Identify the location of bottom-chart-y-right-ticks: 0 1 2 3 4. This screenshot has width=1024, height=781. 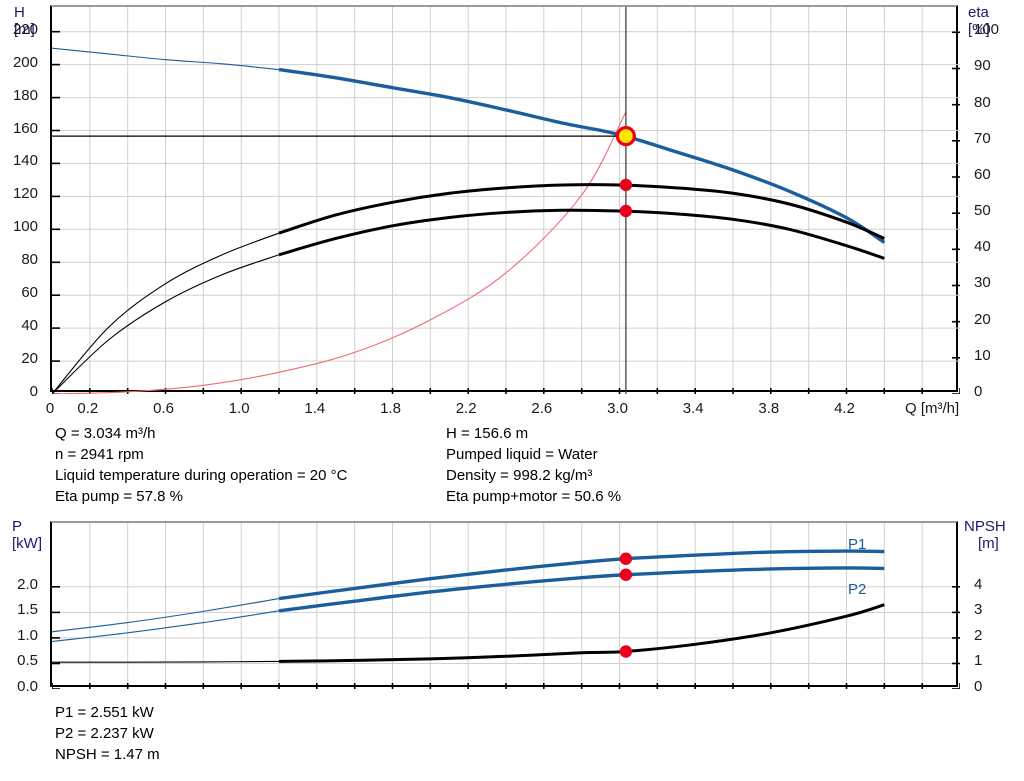
(993, 608).